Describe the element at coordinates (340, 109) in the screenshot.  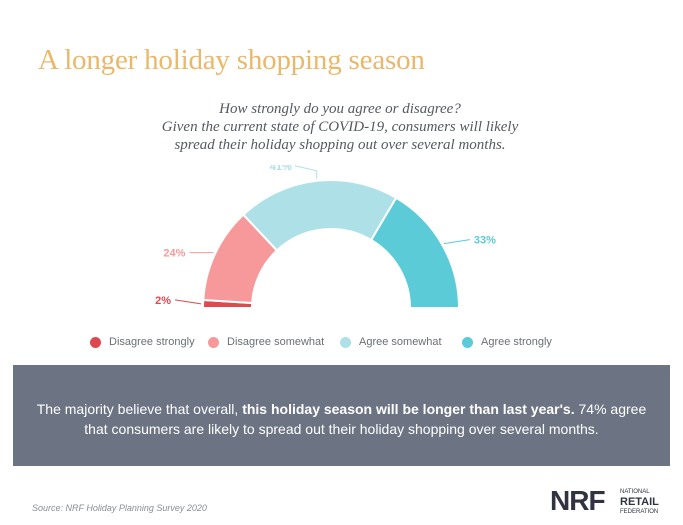
I see `survey-question-line: How strongly do you agree or disagree?` at that location.